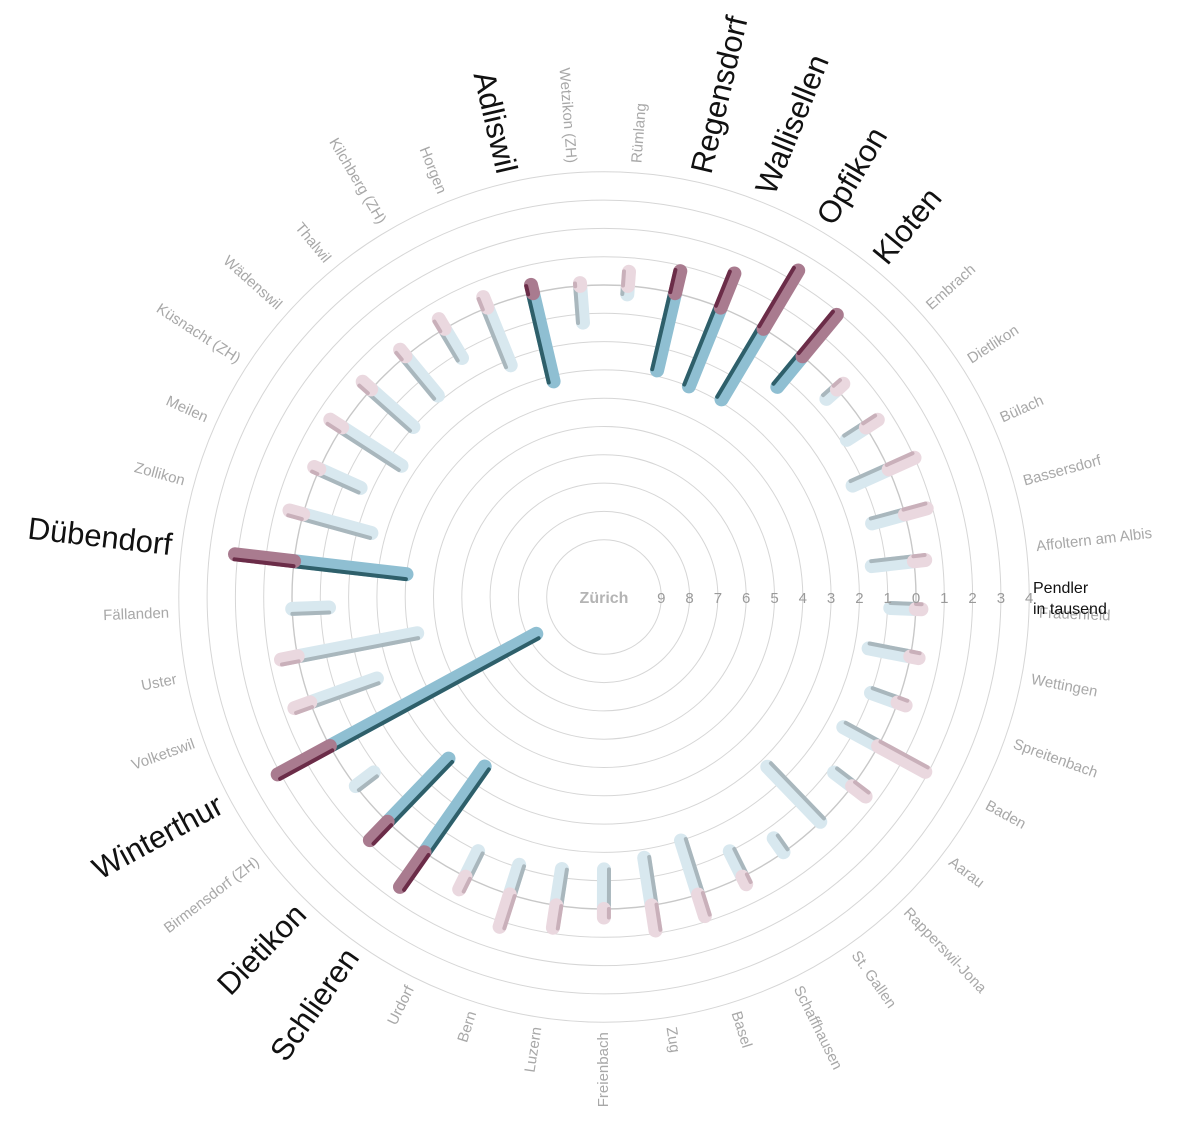 This screenshot has height=1121, width=1180. I want to click on bar-out-regensdorf-body, so click(678, 282).